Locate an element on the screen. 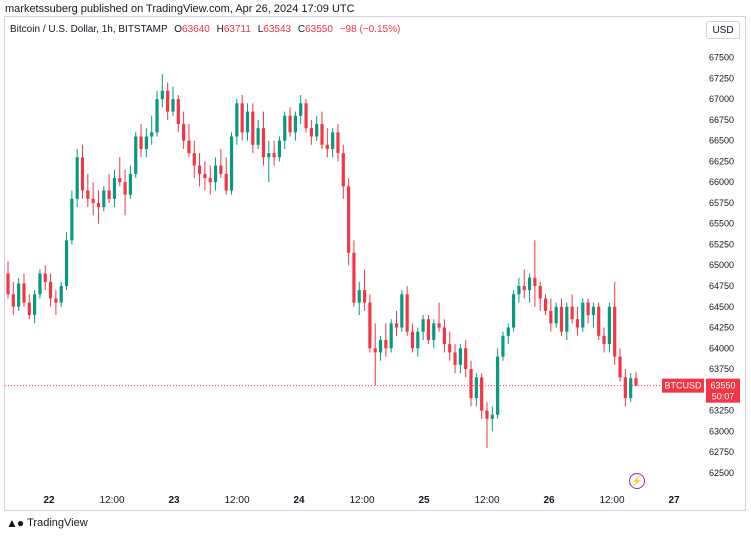 This screenshot has height=536, width=751. close-value: 63550 is located at coordinates (319, 29).